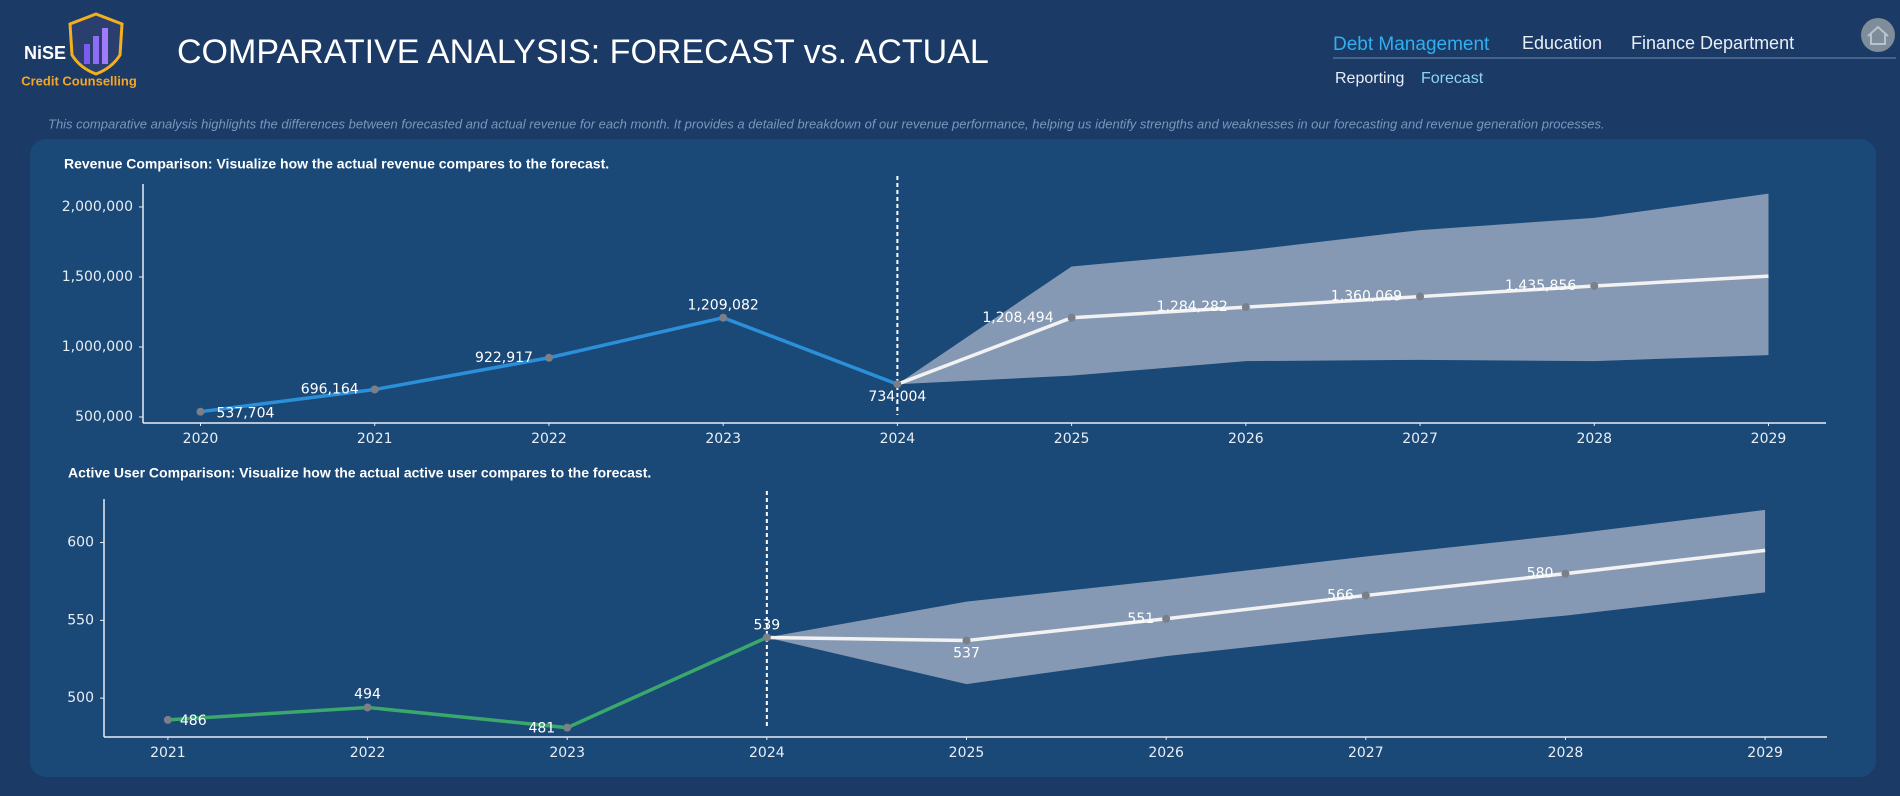 The height and width of the screenshot is (796, 1900). What do you see at coordinates (80, 543) in the screenshot?
I see `y-tick-label: 600` at bounding box center [80, 543].